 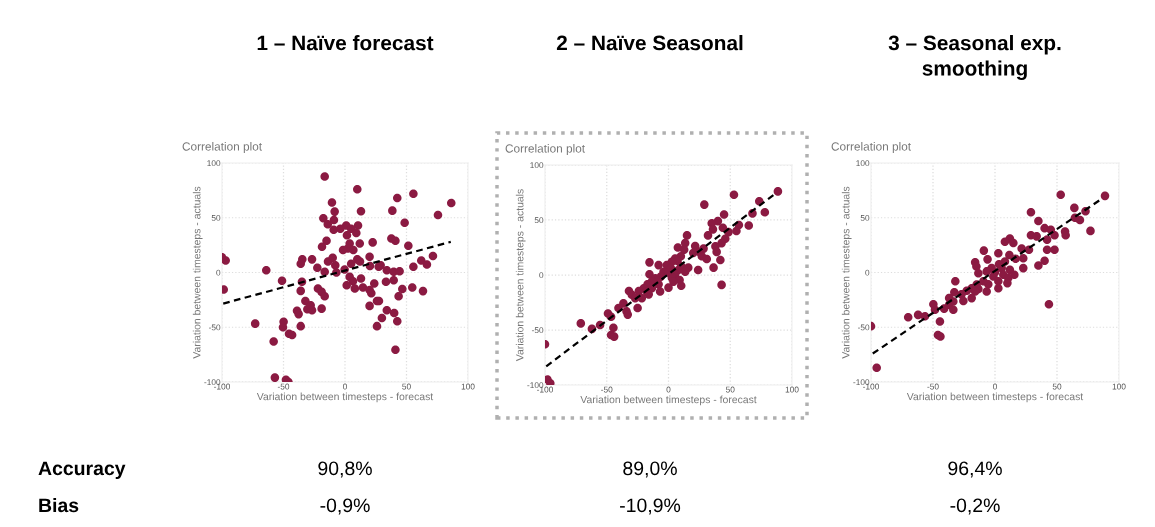 What do you see at coordinates (59, 505) in the screenshot?
I see `text: Bias` at bounding box center [59, 505].